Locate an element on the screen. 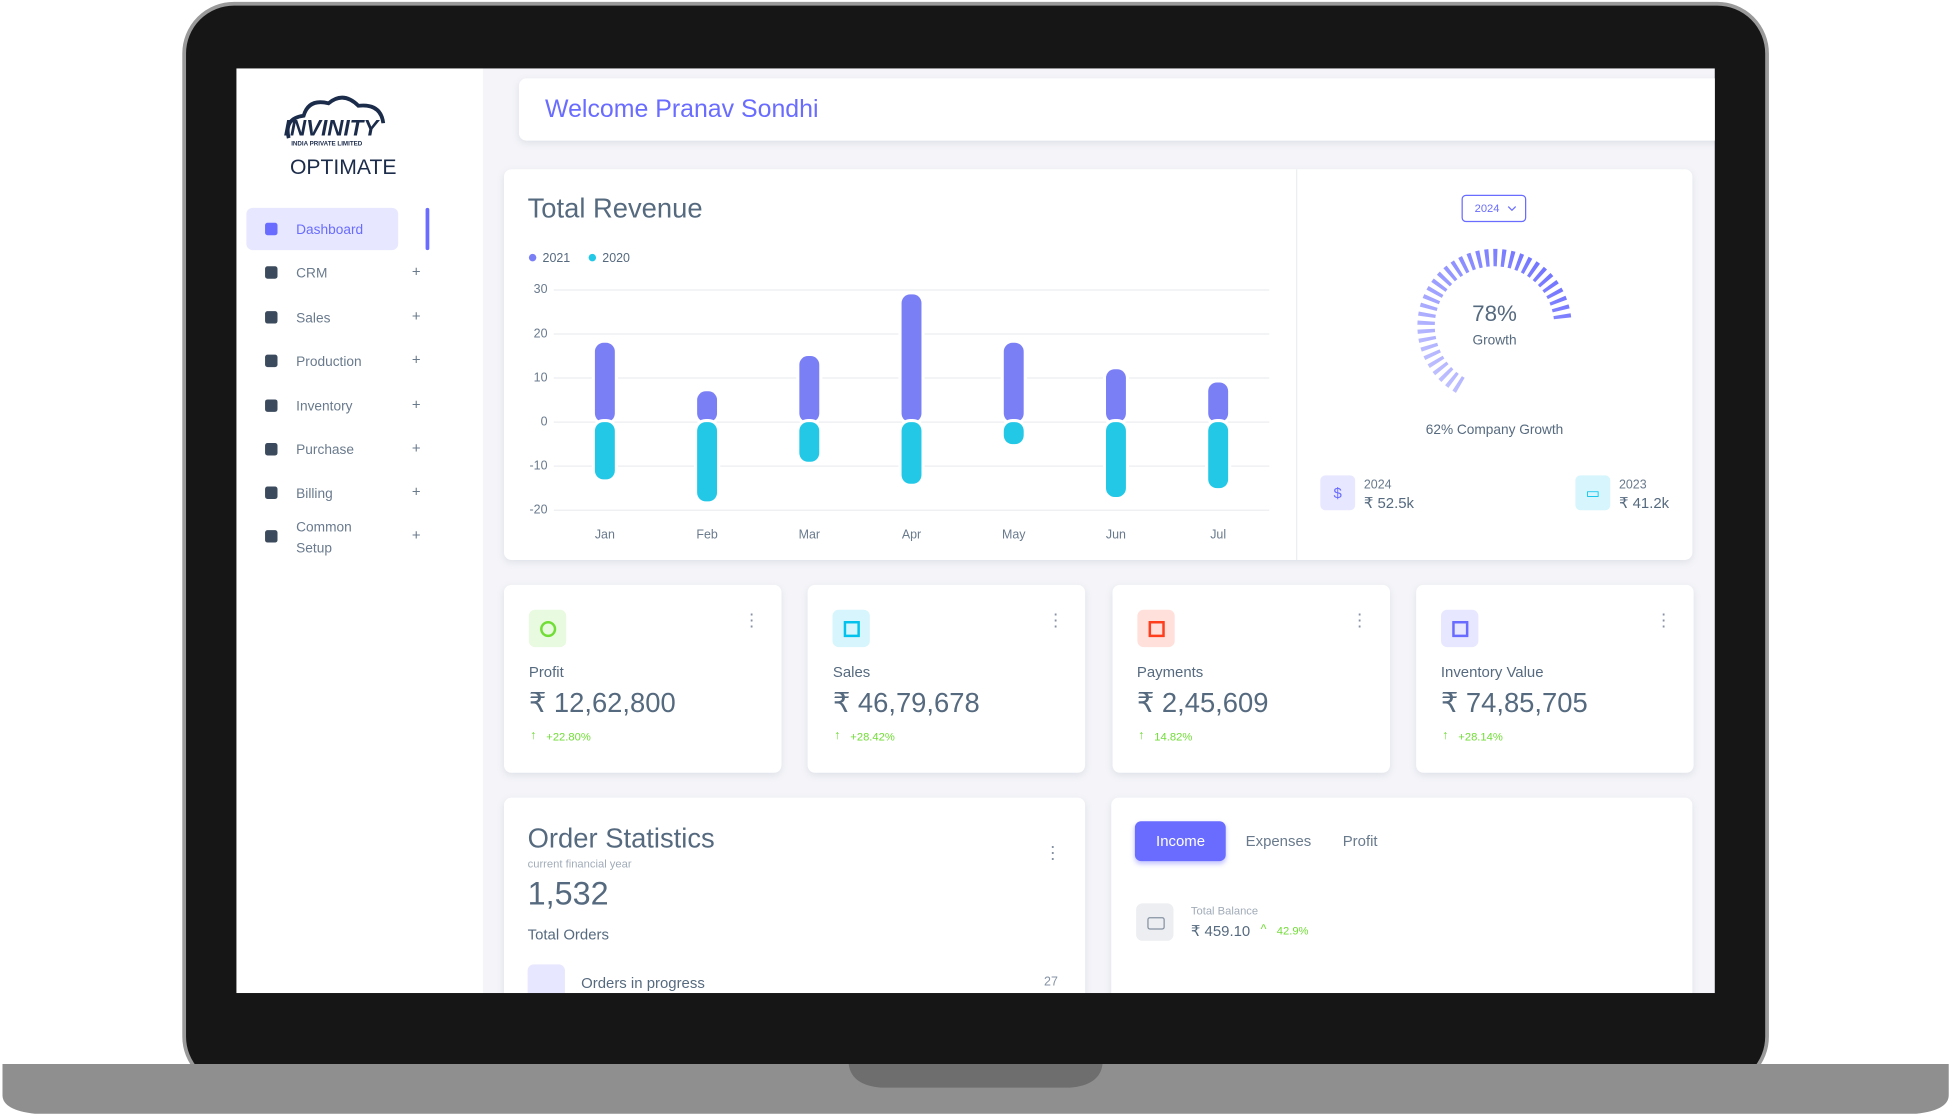 The width and height of the screenshot is (1952, 1120). stat-card: ⋮ Profit ₹ 12,62,800 ↑ +22.80% is located at coordinates (642, 678).